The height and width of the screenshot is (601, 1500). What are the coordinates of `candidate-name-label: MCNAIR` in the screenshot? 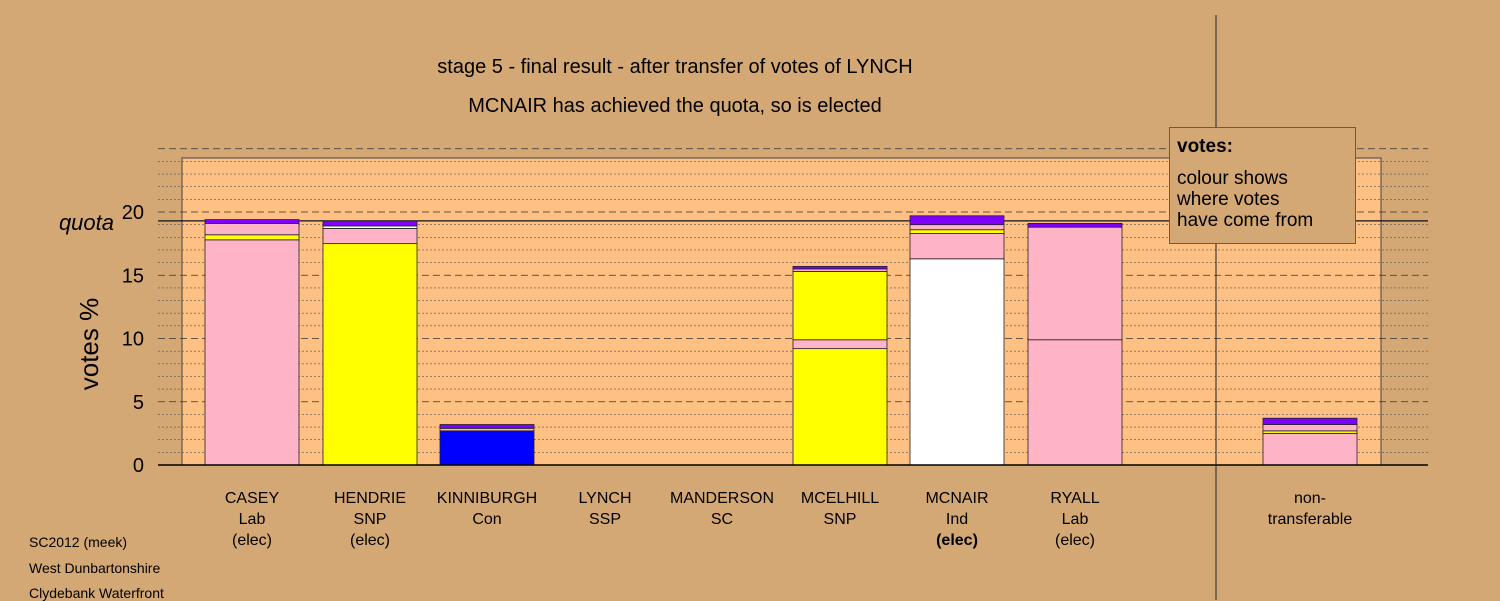 It's located at (956, 498).